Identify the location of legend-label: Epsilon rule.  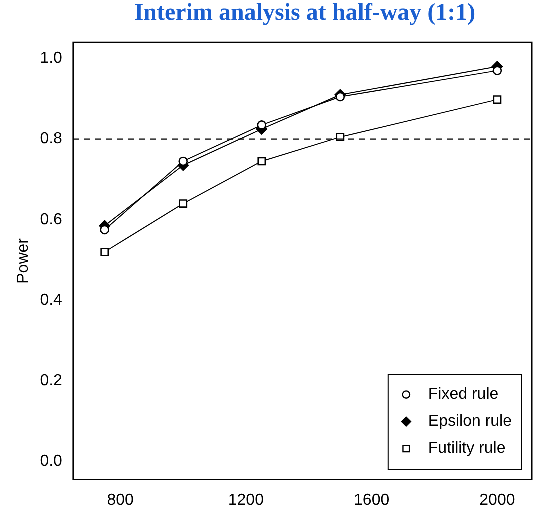
(470, 421).